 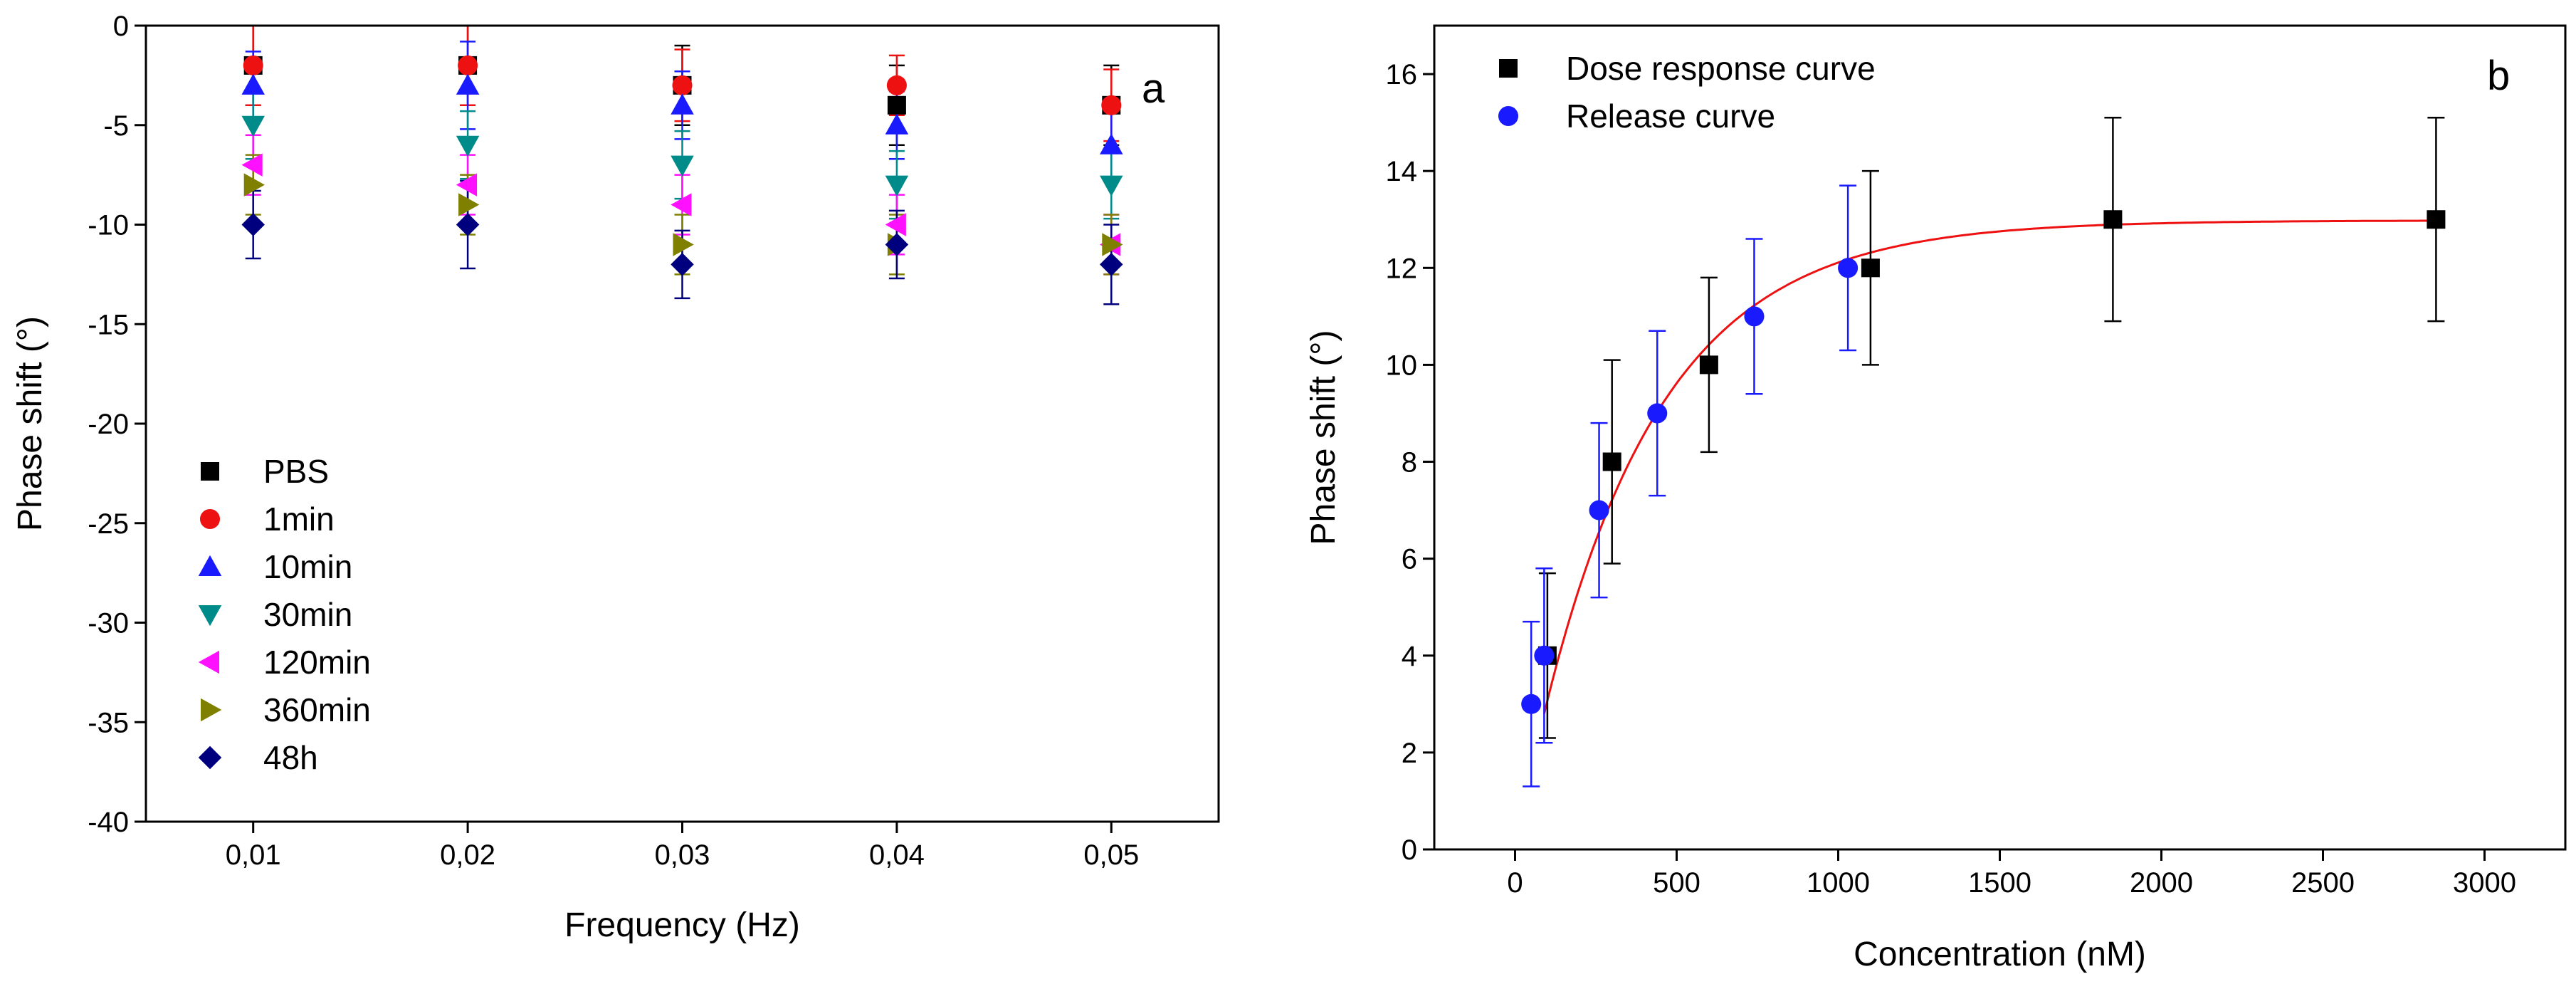 I want to click on y-tick-label: 12, so click(x=1402, y=268).